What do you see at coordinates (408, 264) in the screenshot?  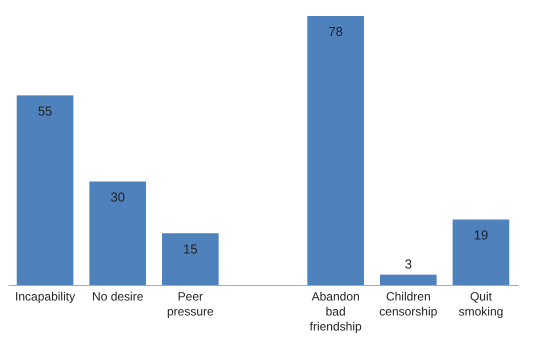 I see `data-label: 3` at bounding box center [408, 264].